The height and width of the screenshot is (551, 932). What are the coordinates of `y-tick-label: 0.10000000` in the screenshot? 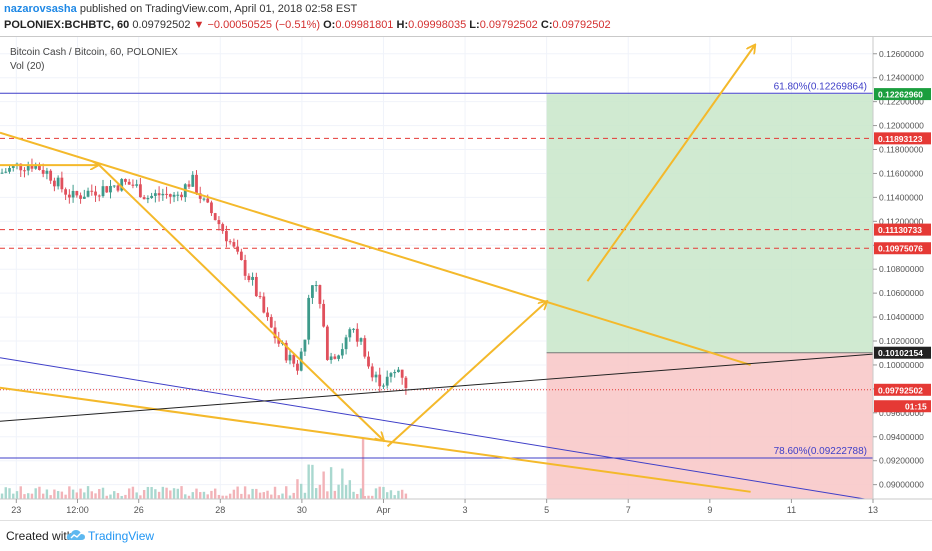 It's located at (901, 365).